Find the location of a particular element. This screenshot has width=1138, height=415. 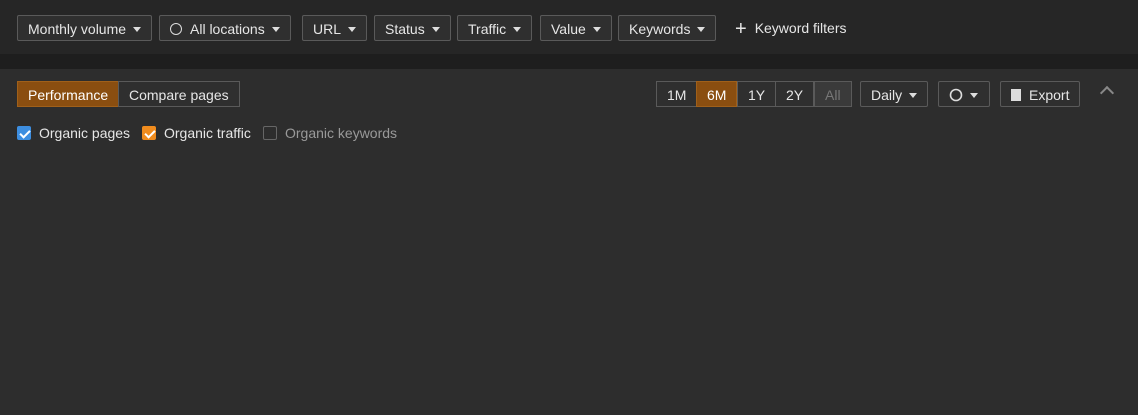

filter-dropdown: Value is located at coordinates (576, 28).